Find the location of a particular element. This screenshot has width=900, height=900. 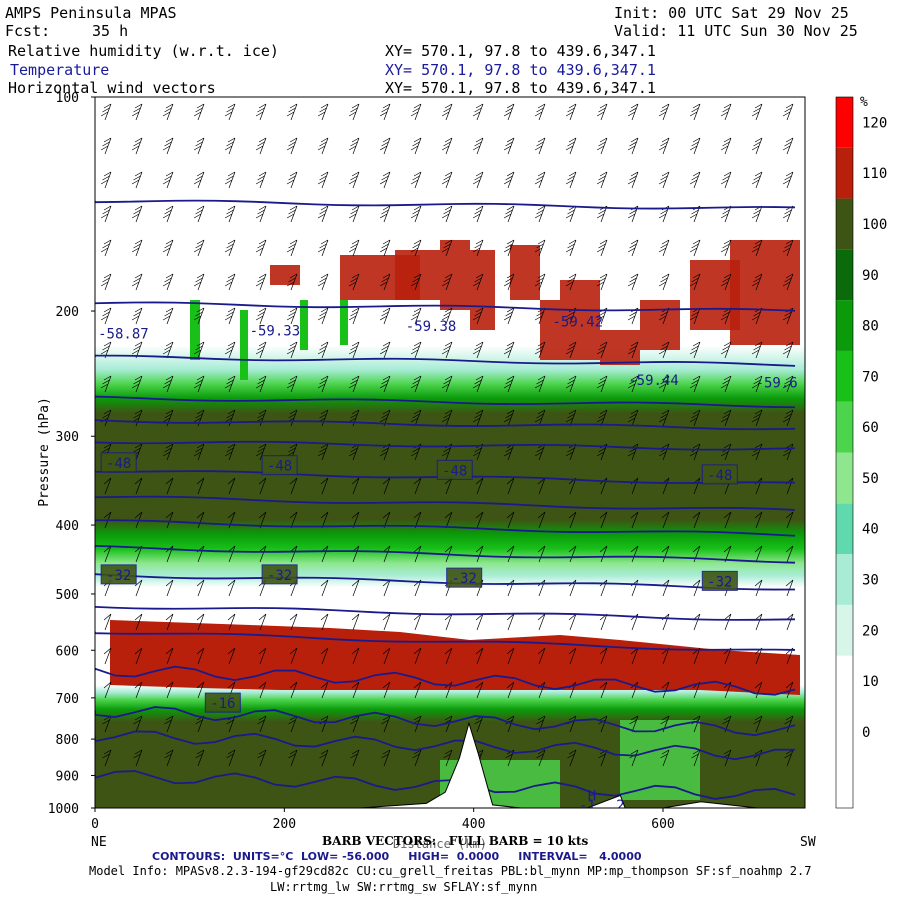

contour-label: -32 is located at coordinates (719, 582).